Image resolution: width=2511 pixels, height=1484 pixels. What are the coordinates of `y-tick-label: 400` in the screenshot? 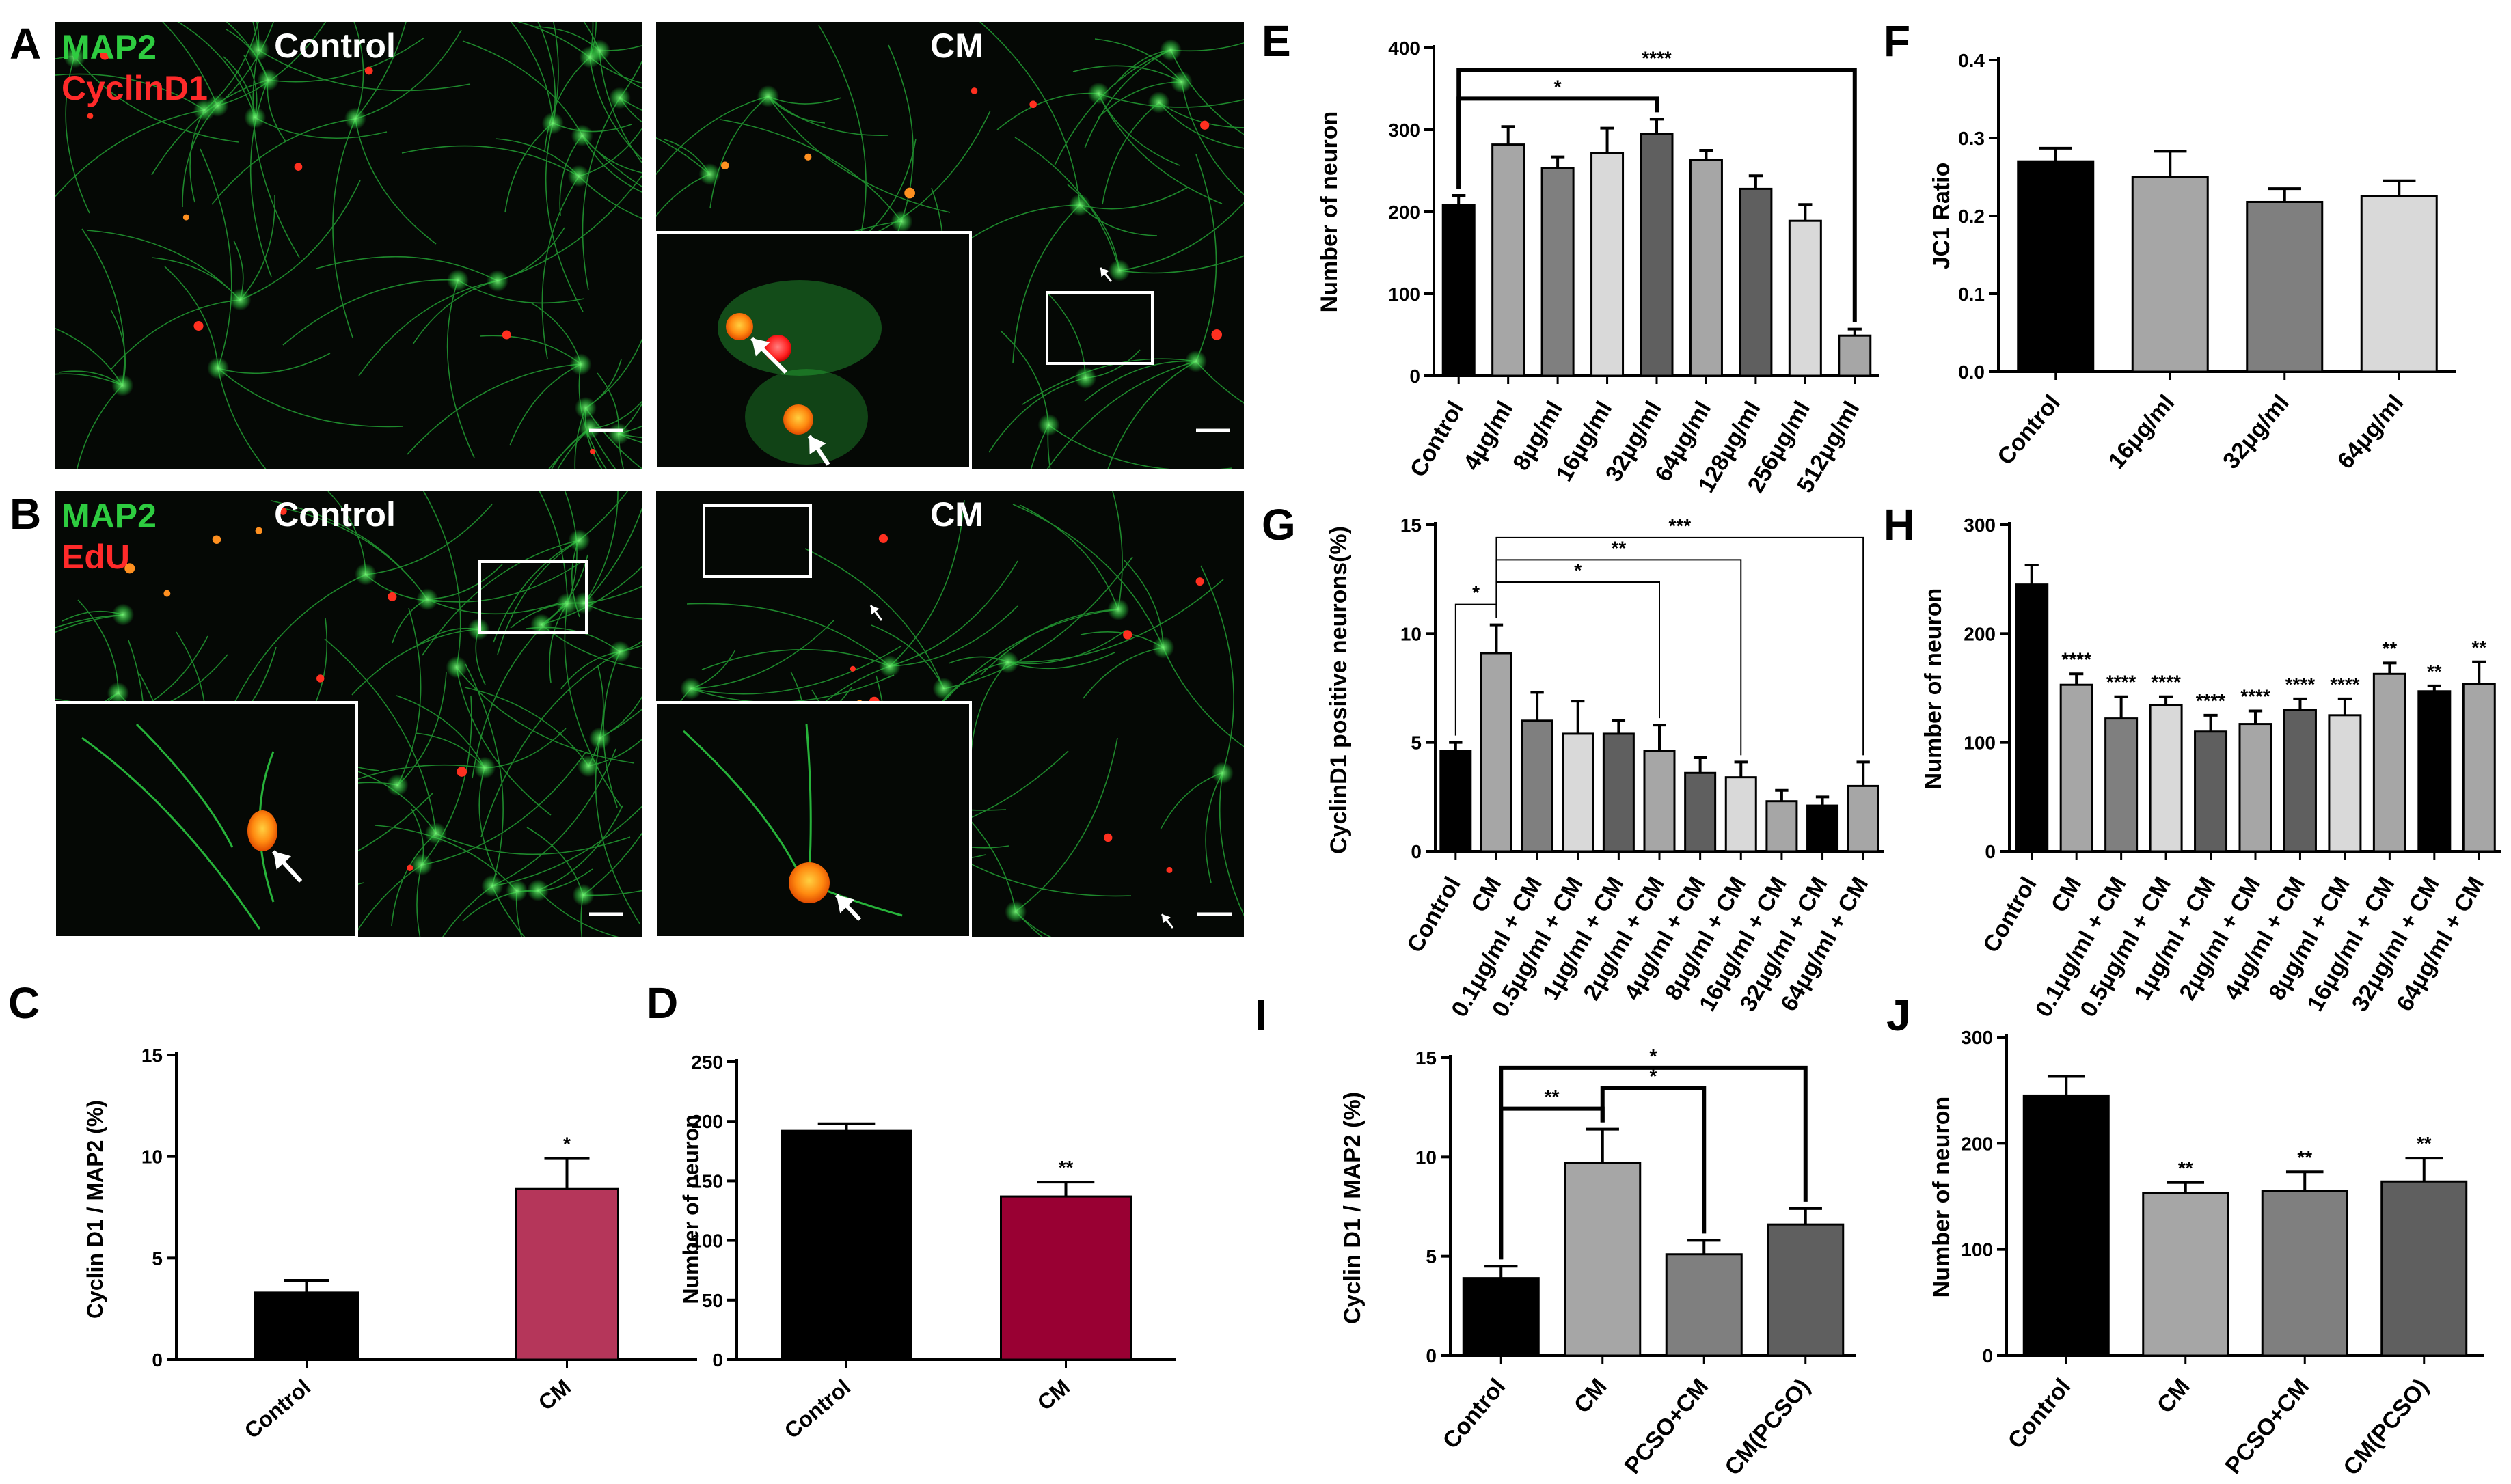 It's located at (1404, 49).